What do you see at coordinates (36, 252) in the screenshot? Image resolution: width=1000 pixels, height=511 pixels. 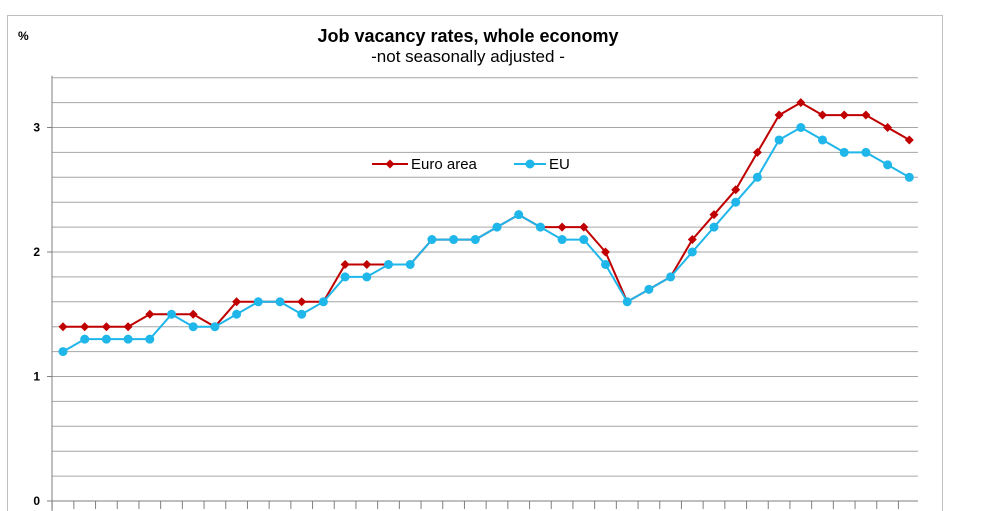 I see `y-tick-label: 2` at bounding box center [36, 252].